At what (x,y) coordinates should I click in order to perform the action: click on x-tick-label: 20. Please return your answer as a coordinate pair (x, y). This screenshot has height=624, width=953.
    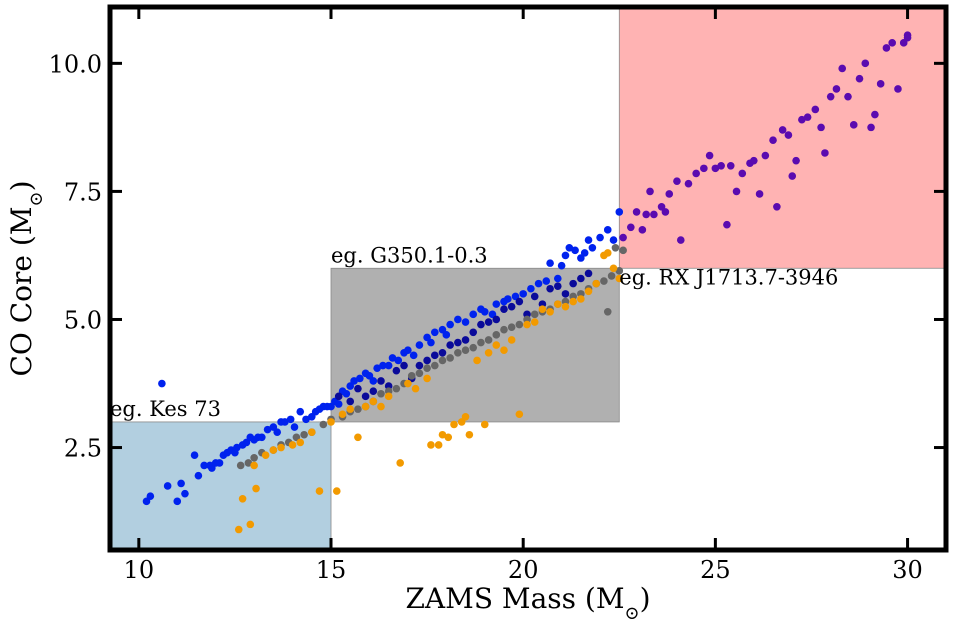
    Looking at the image, I should click on (523, 570).